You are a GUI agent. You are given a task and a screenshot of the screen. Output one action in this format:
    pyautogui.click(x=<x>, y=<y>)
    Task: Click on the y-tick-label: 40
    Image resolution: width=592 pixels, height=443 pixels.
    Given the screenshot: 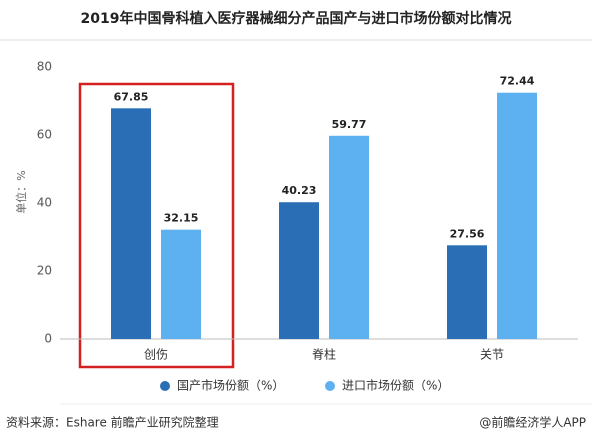 What is the action you would take?
    pyautogui.click(x=44, y=203)
    